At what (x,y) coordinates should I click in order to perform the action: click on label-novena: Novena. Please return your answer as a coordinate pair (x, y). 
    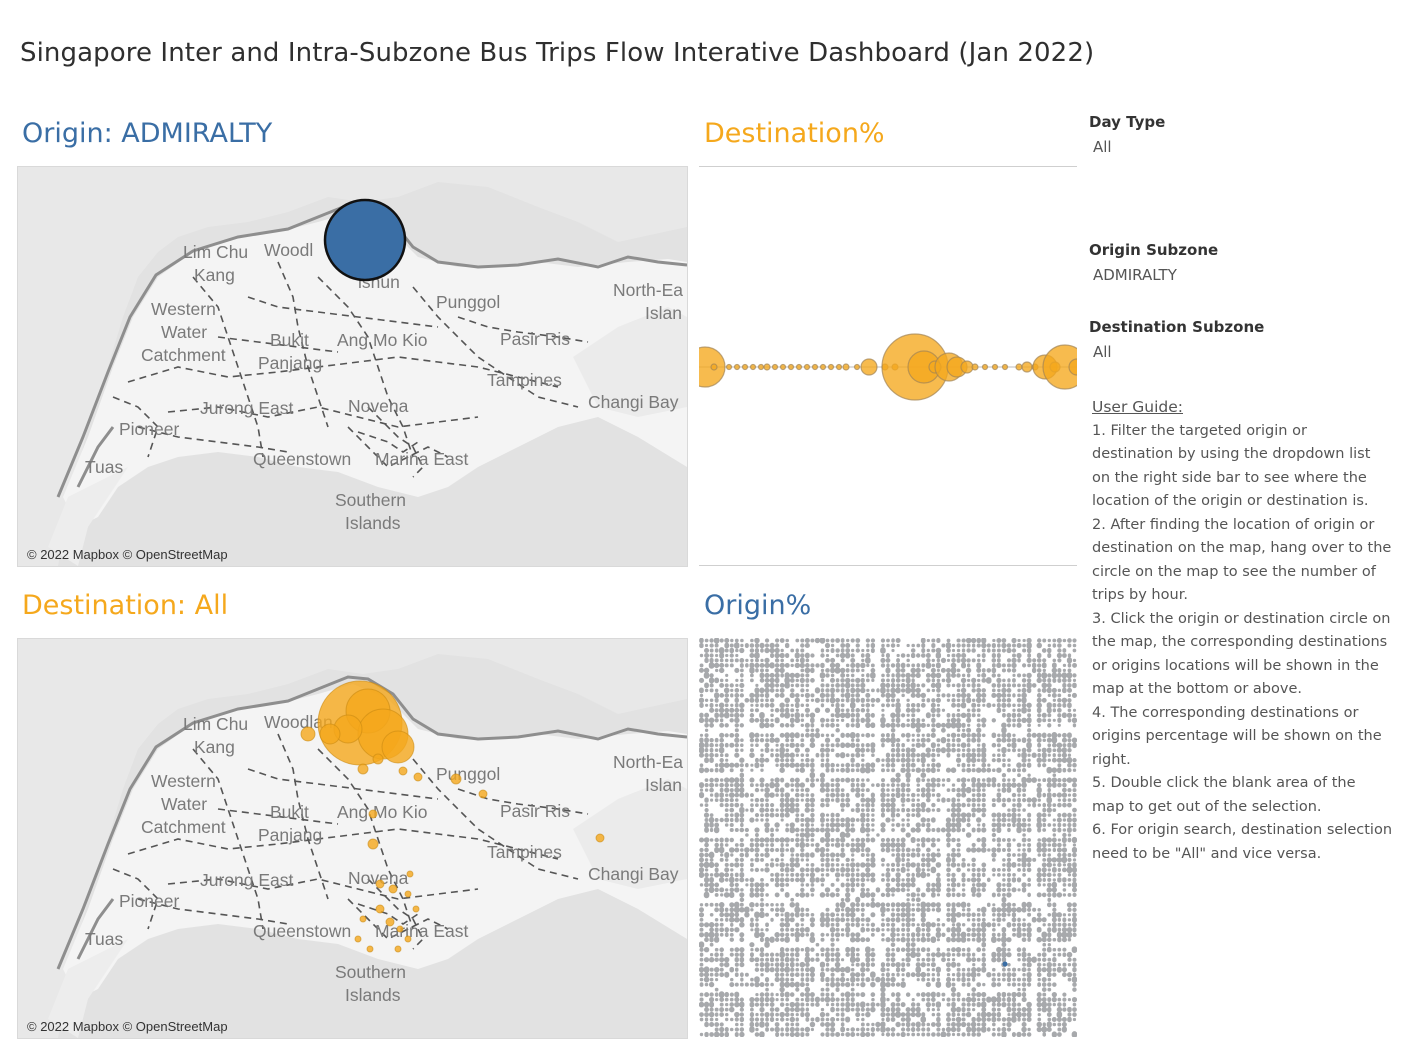
    Looking at the image, I should click on (378, 878).